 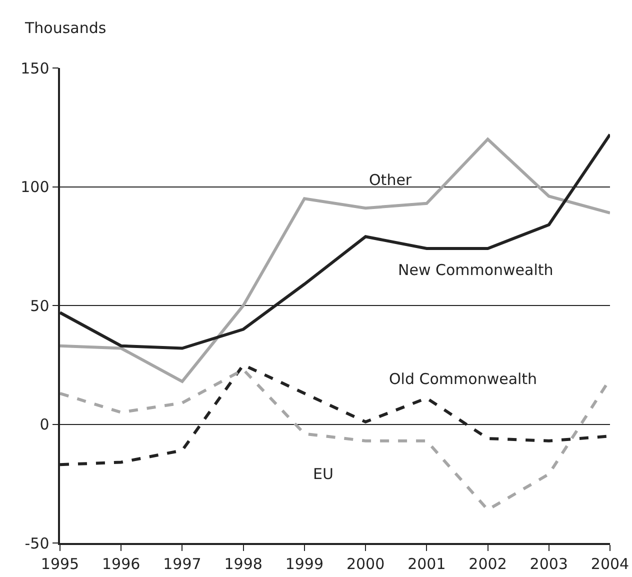 What do you see at coordinates (549, 563) in the screenshot?
I see `x-tick-label: 2003` at bounding box center [549, 563].